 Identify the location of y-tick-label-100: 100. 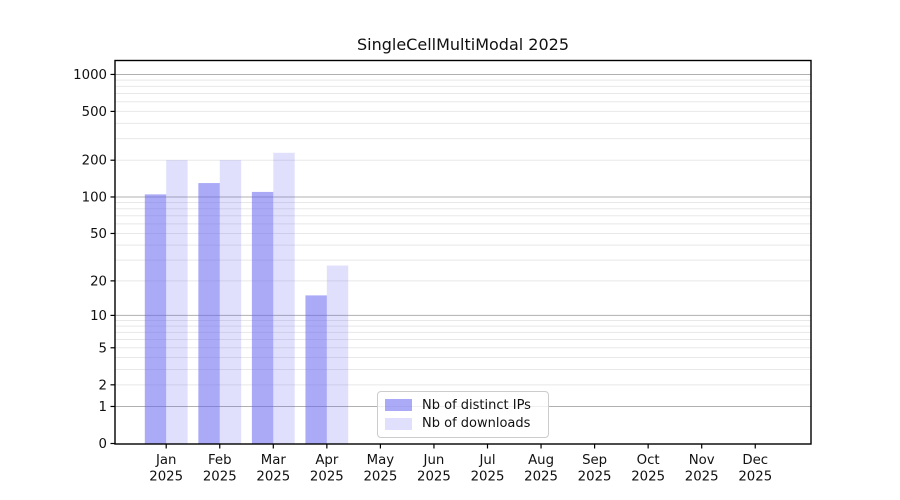
(94, 197).